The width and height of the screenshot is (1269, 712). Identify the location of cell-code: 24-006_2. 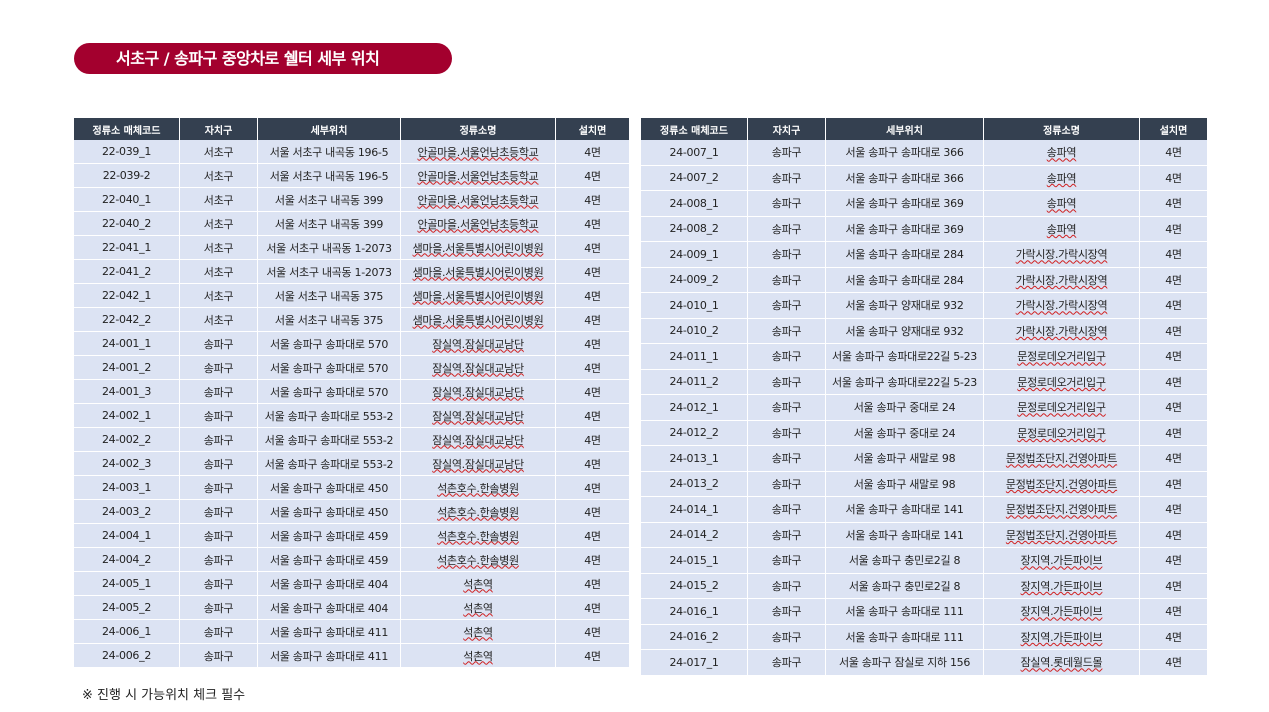
(127, 656).